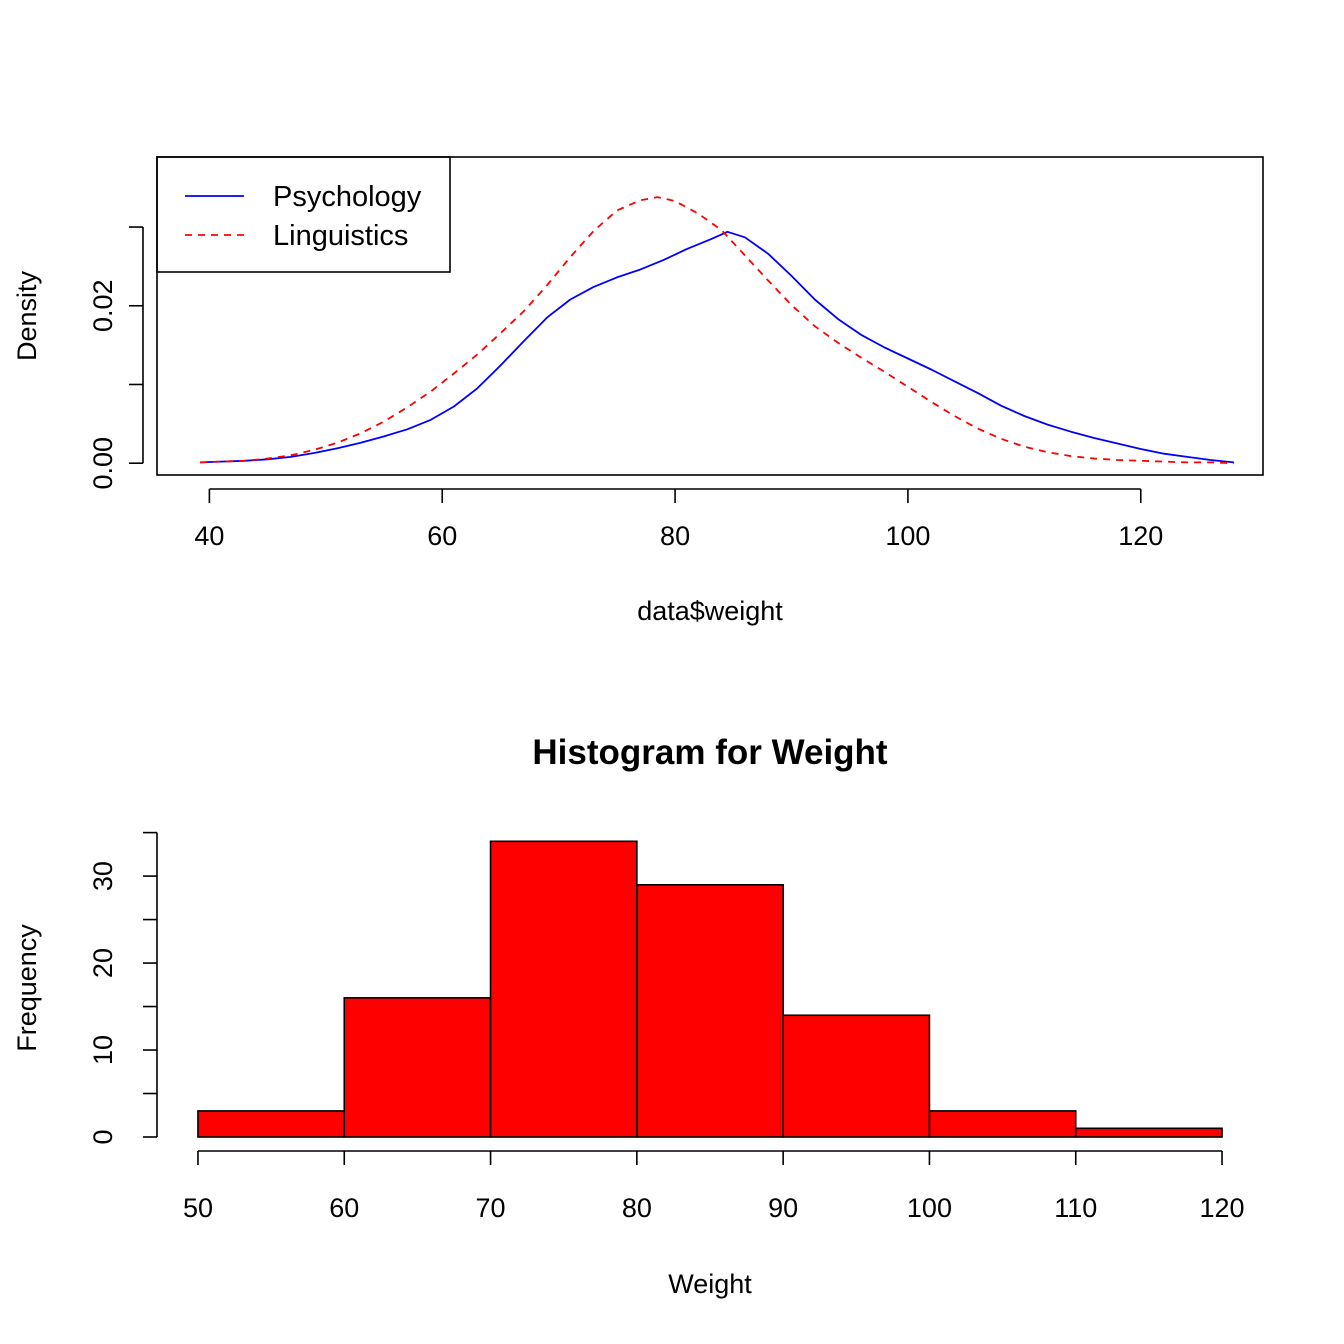 The width and height of the screenshot is (1344, 1344). I want to click on histogram-x-tick-label: 90, so click(783, 1208).